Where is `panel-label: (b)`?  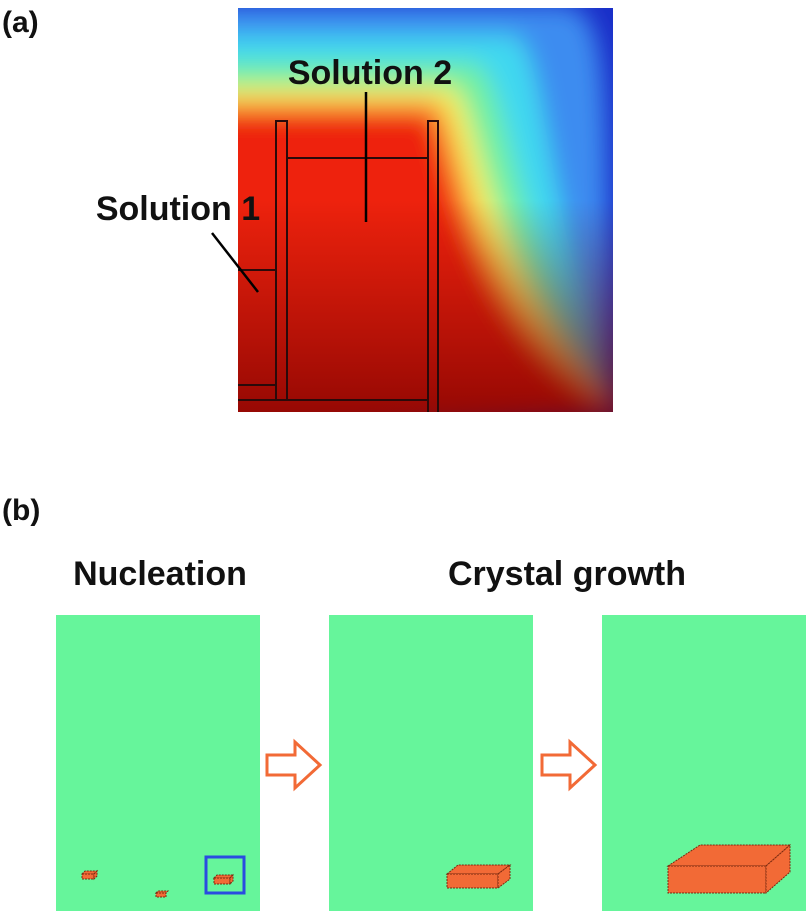
panel-label: (b) is located at coordinates (21, 510).